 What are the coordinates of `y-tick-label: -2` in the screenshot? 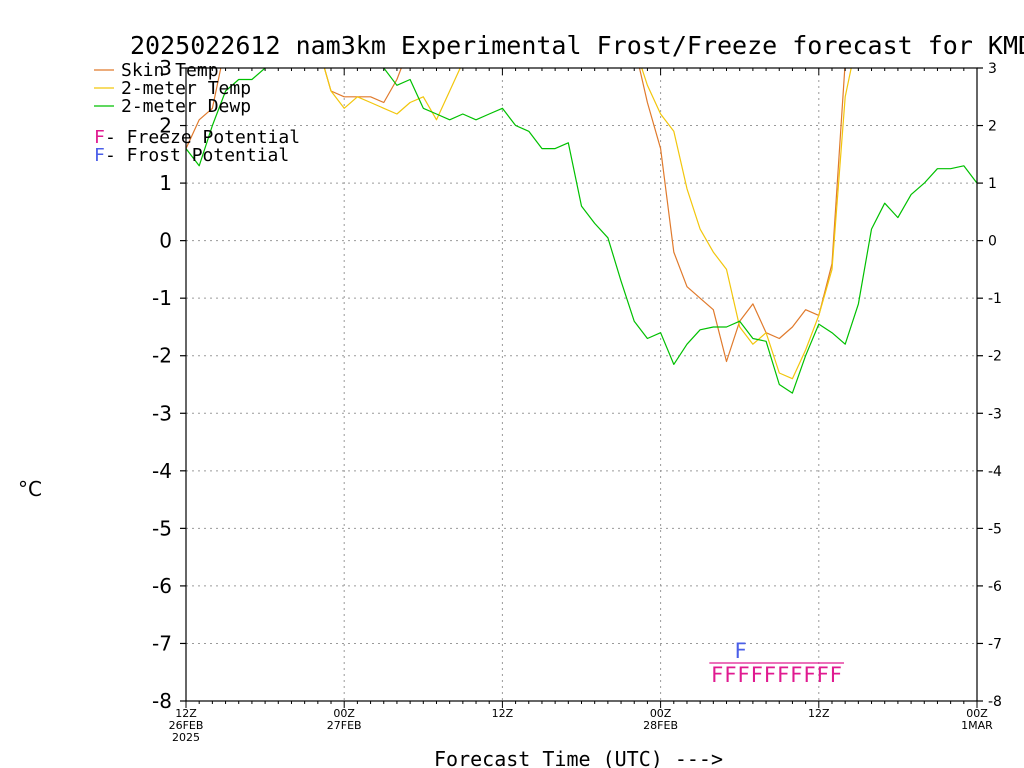 It's located at (162, 356).